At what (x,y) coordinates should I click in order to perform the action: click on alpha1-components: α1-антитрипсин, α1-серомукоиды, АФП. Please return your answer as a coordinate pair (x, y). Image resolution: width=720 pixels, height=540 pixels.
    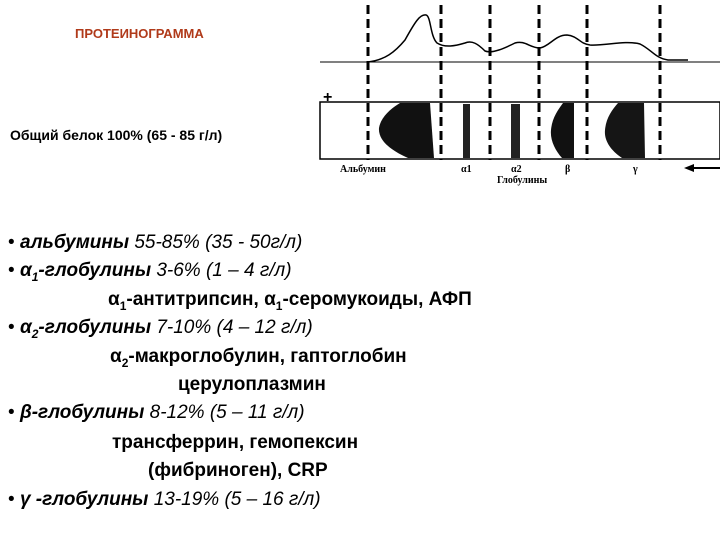
    Looking at the image, I should click on (290, 301).